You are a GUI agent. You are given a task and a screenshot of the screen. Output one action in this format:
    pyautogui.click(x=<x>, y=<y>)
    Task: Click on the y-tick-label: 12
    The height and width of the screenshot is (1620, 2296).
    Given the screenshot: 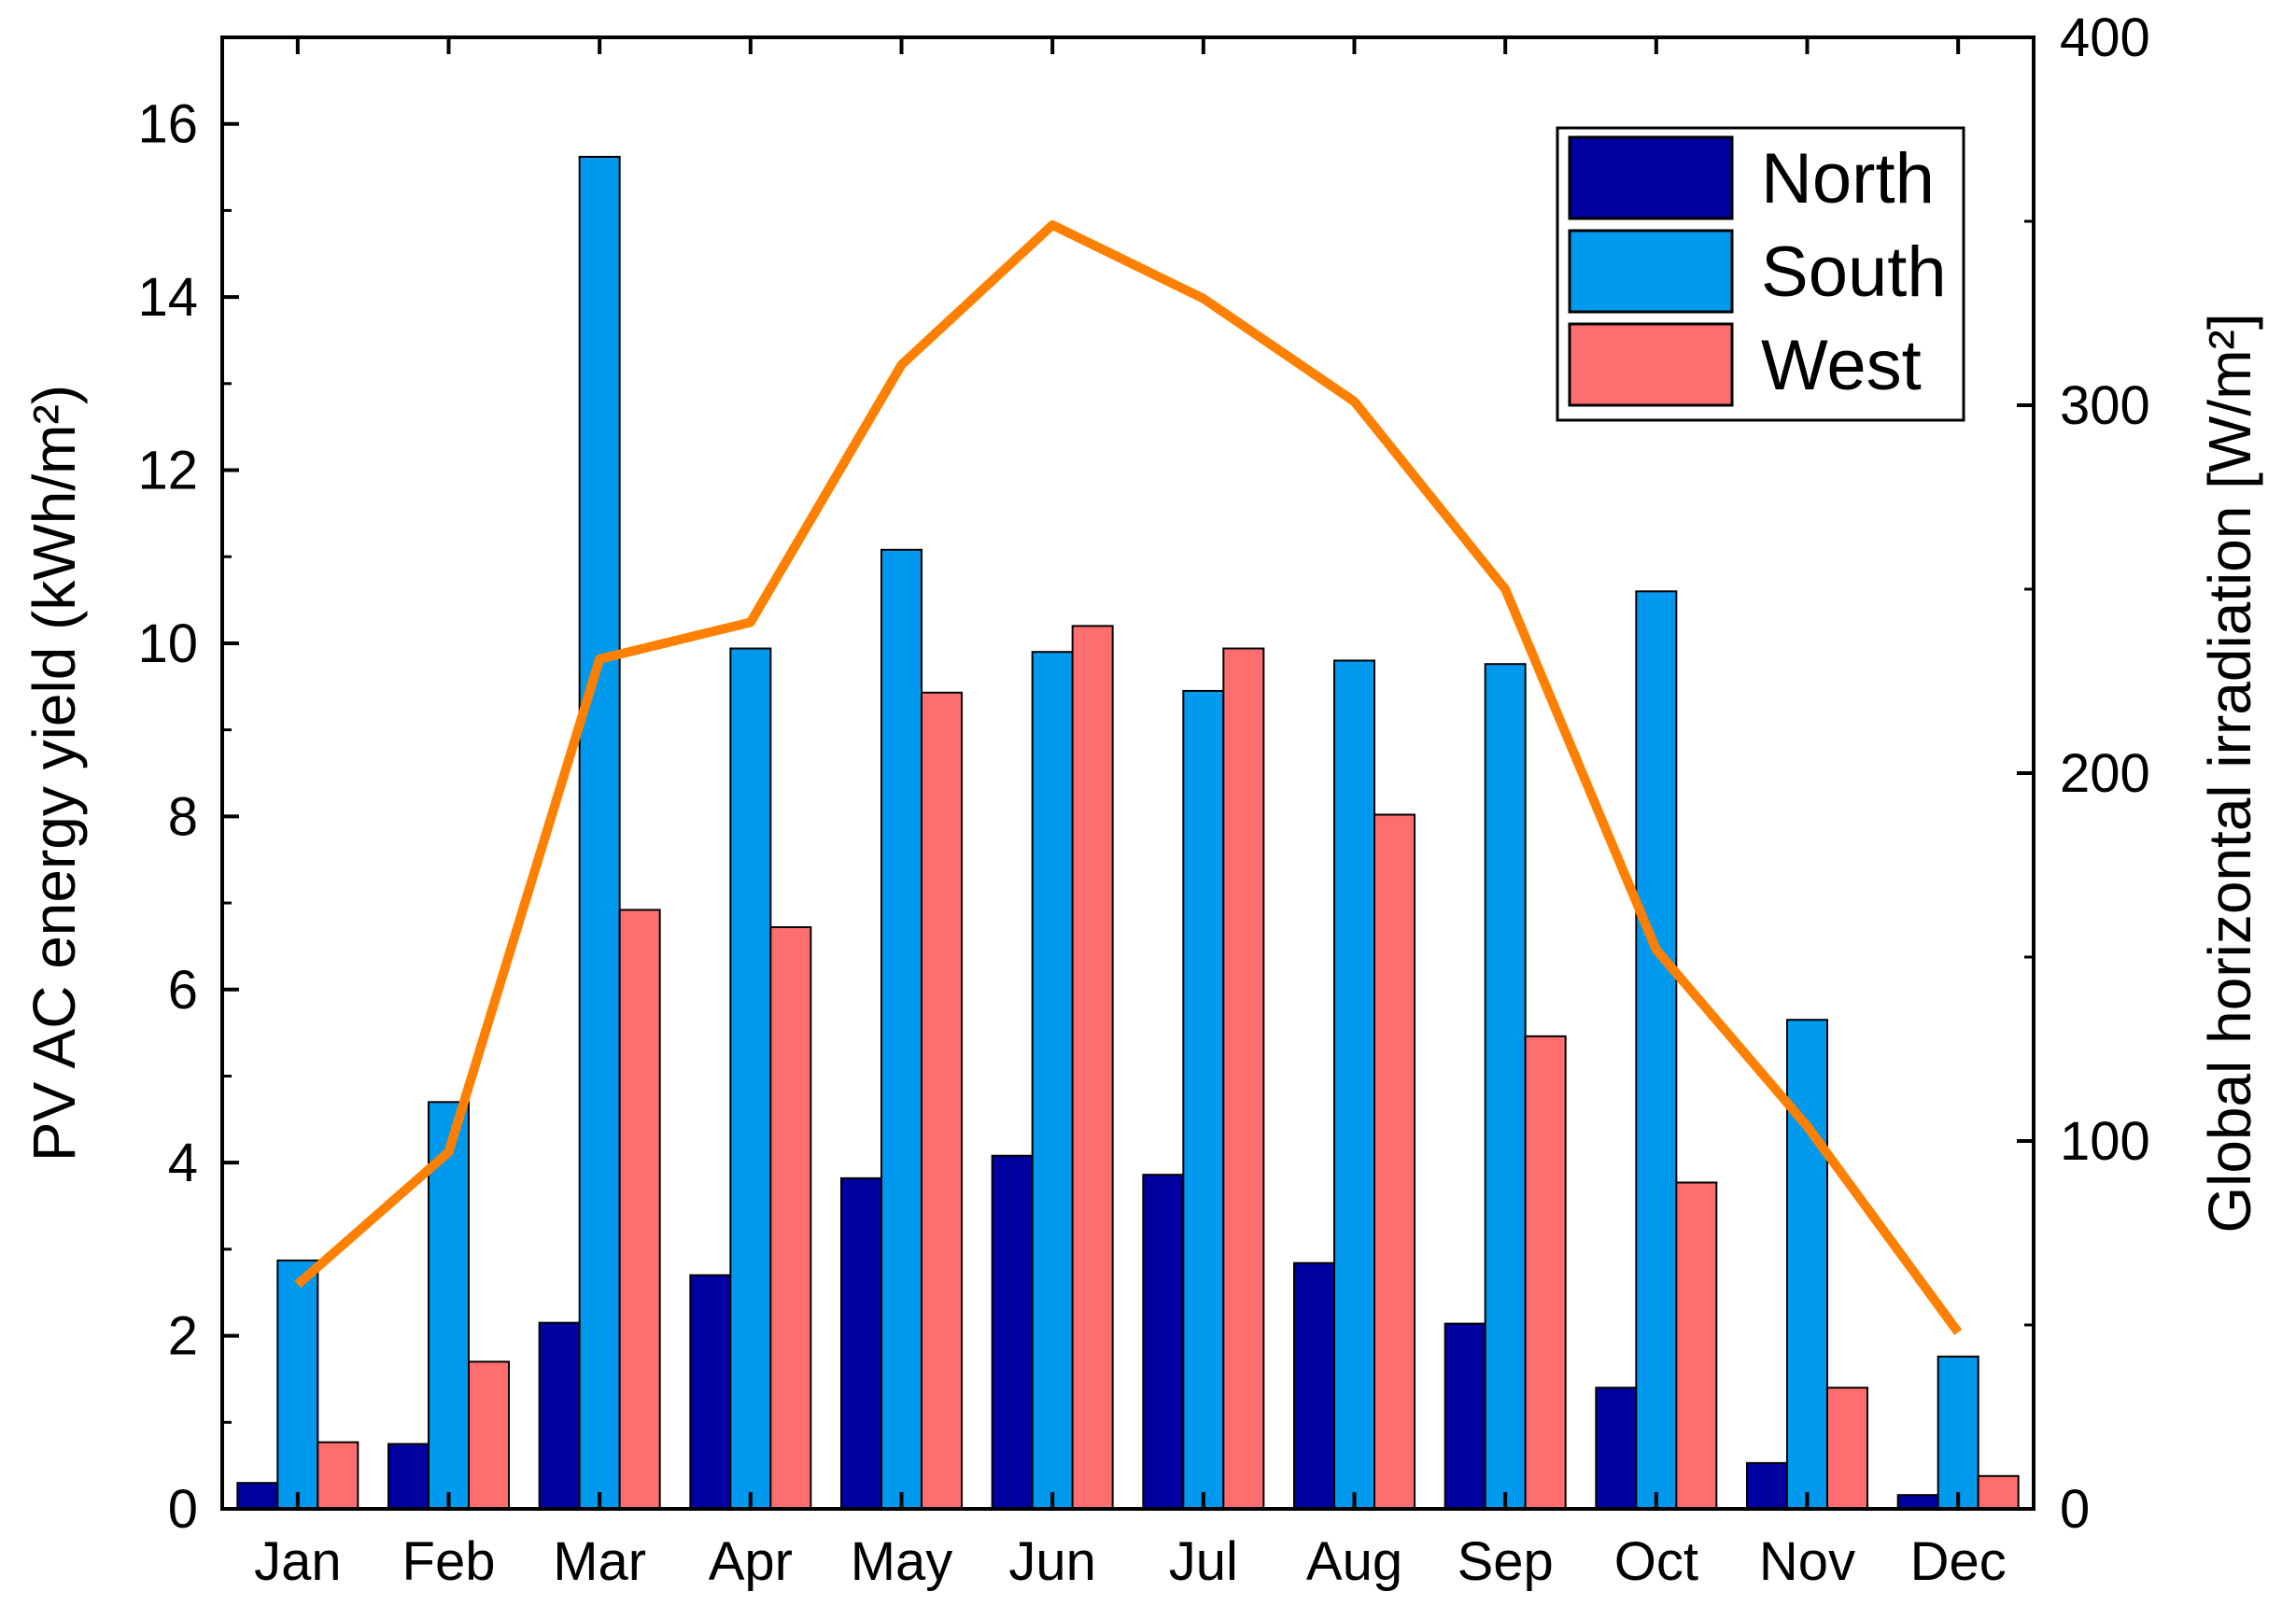 What is the action you would take?
    pyautogui.click(x=168, y=471)
    